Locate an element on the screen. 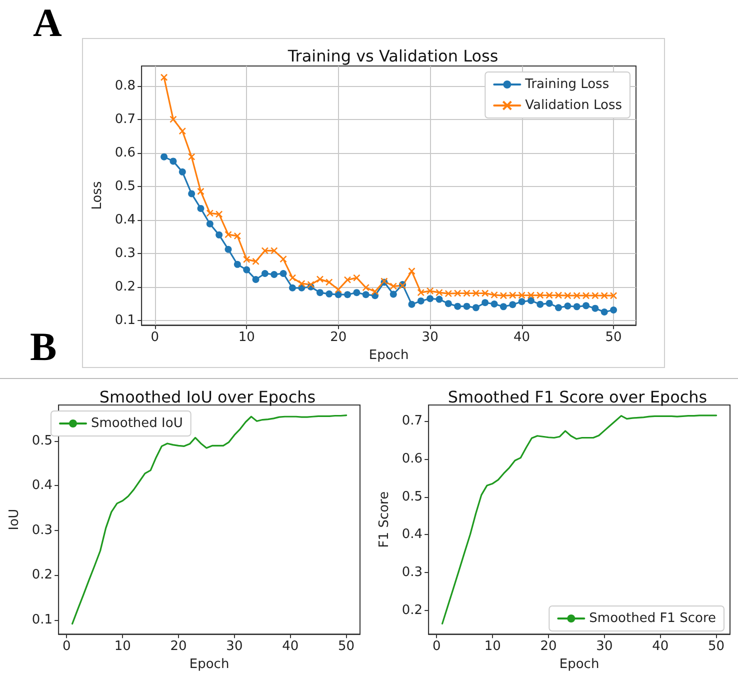 Image resolution: width=738 pixels, height=676 pixels. line-series is located at coordinates (209, 519).